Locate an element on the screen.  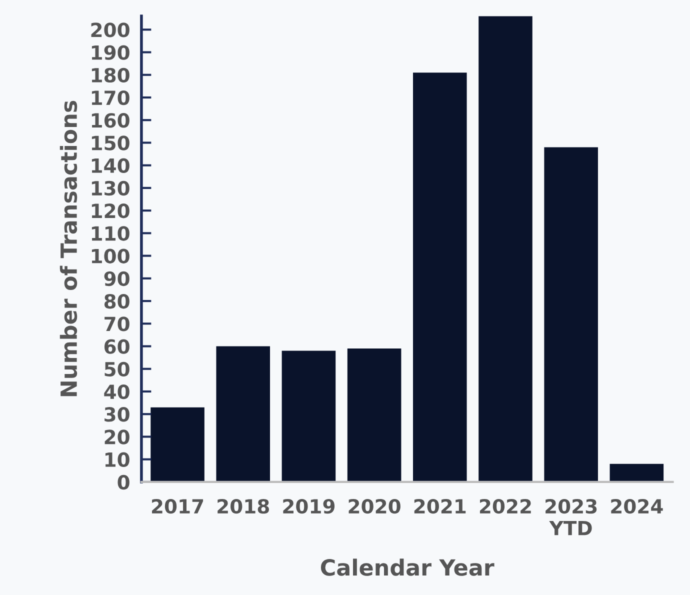
y-tick-label: 20 is located at coordinates (117, 437).